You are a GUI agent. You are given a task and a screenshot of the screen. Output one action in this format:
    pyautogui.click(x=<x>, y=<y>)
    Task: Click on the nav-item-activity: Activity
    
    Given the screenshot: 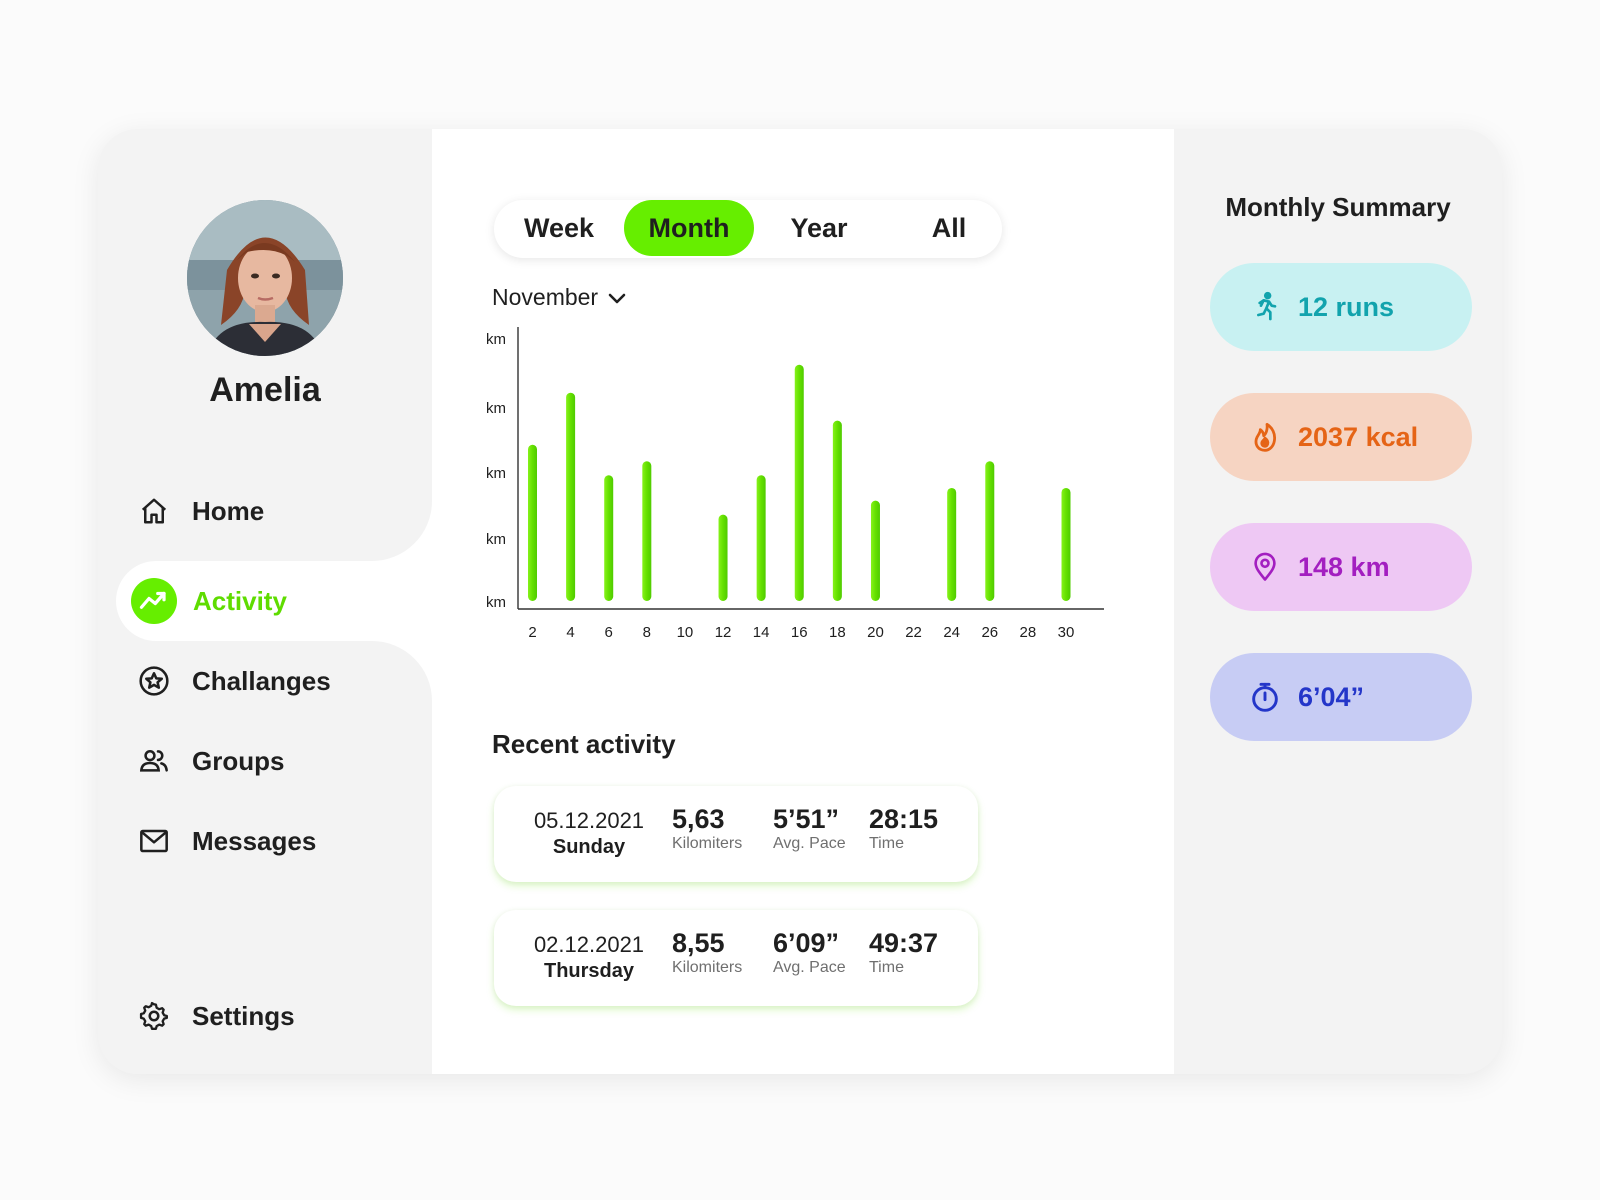 What is the action you would take?
    pyautogui.click(x=209, y=601)
    